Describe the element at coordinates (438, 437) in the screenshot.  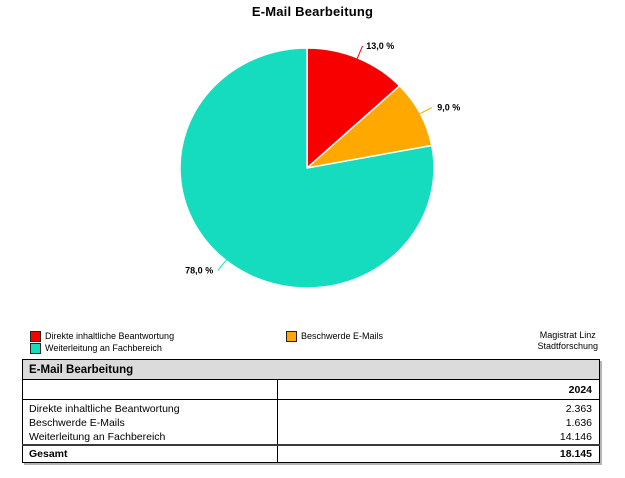
I see `row-value: 14.146` at that location.